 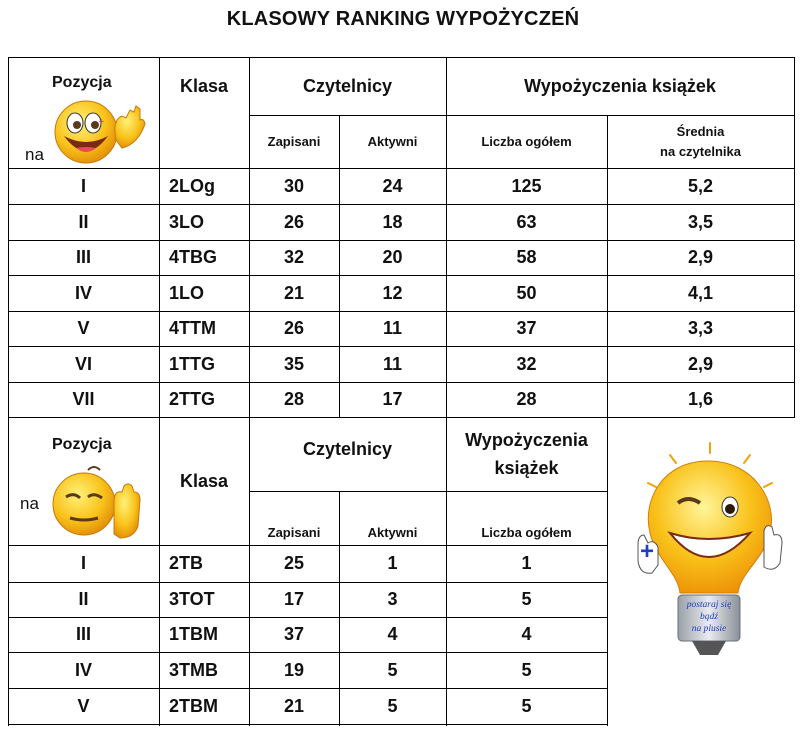 What do you see at coordinates (710, 548) in the screenshot?
I see `winking-lightbulb-icon` at bounding box center [710, 548].